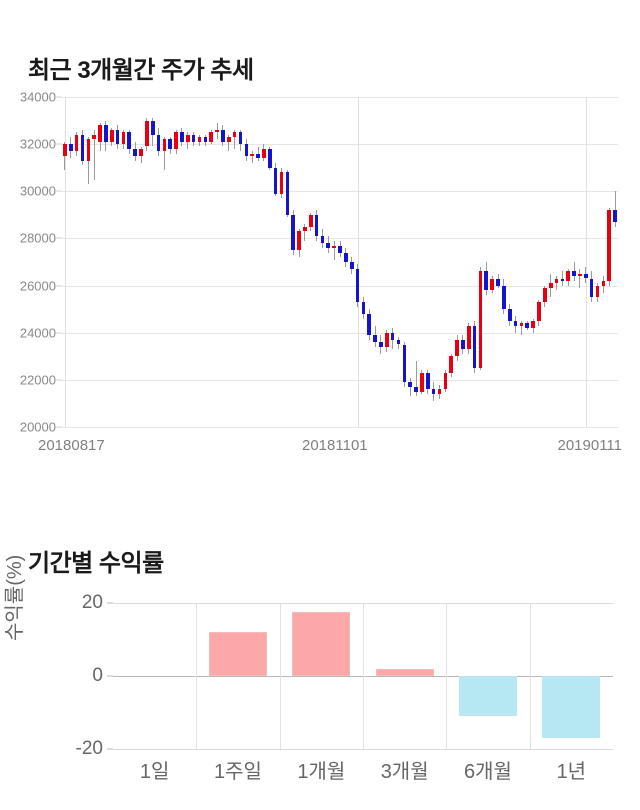 This screenshot has height=810, width=640. What do you see at coordinates (321, 772) in the screenshot?
I see `returns-x-tick-label: 1개월` at bounding box center [321, 772].